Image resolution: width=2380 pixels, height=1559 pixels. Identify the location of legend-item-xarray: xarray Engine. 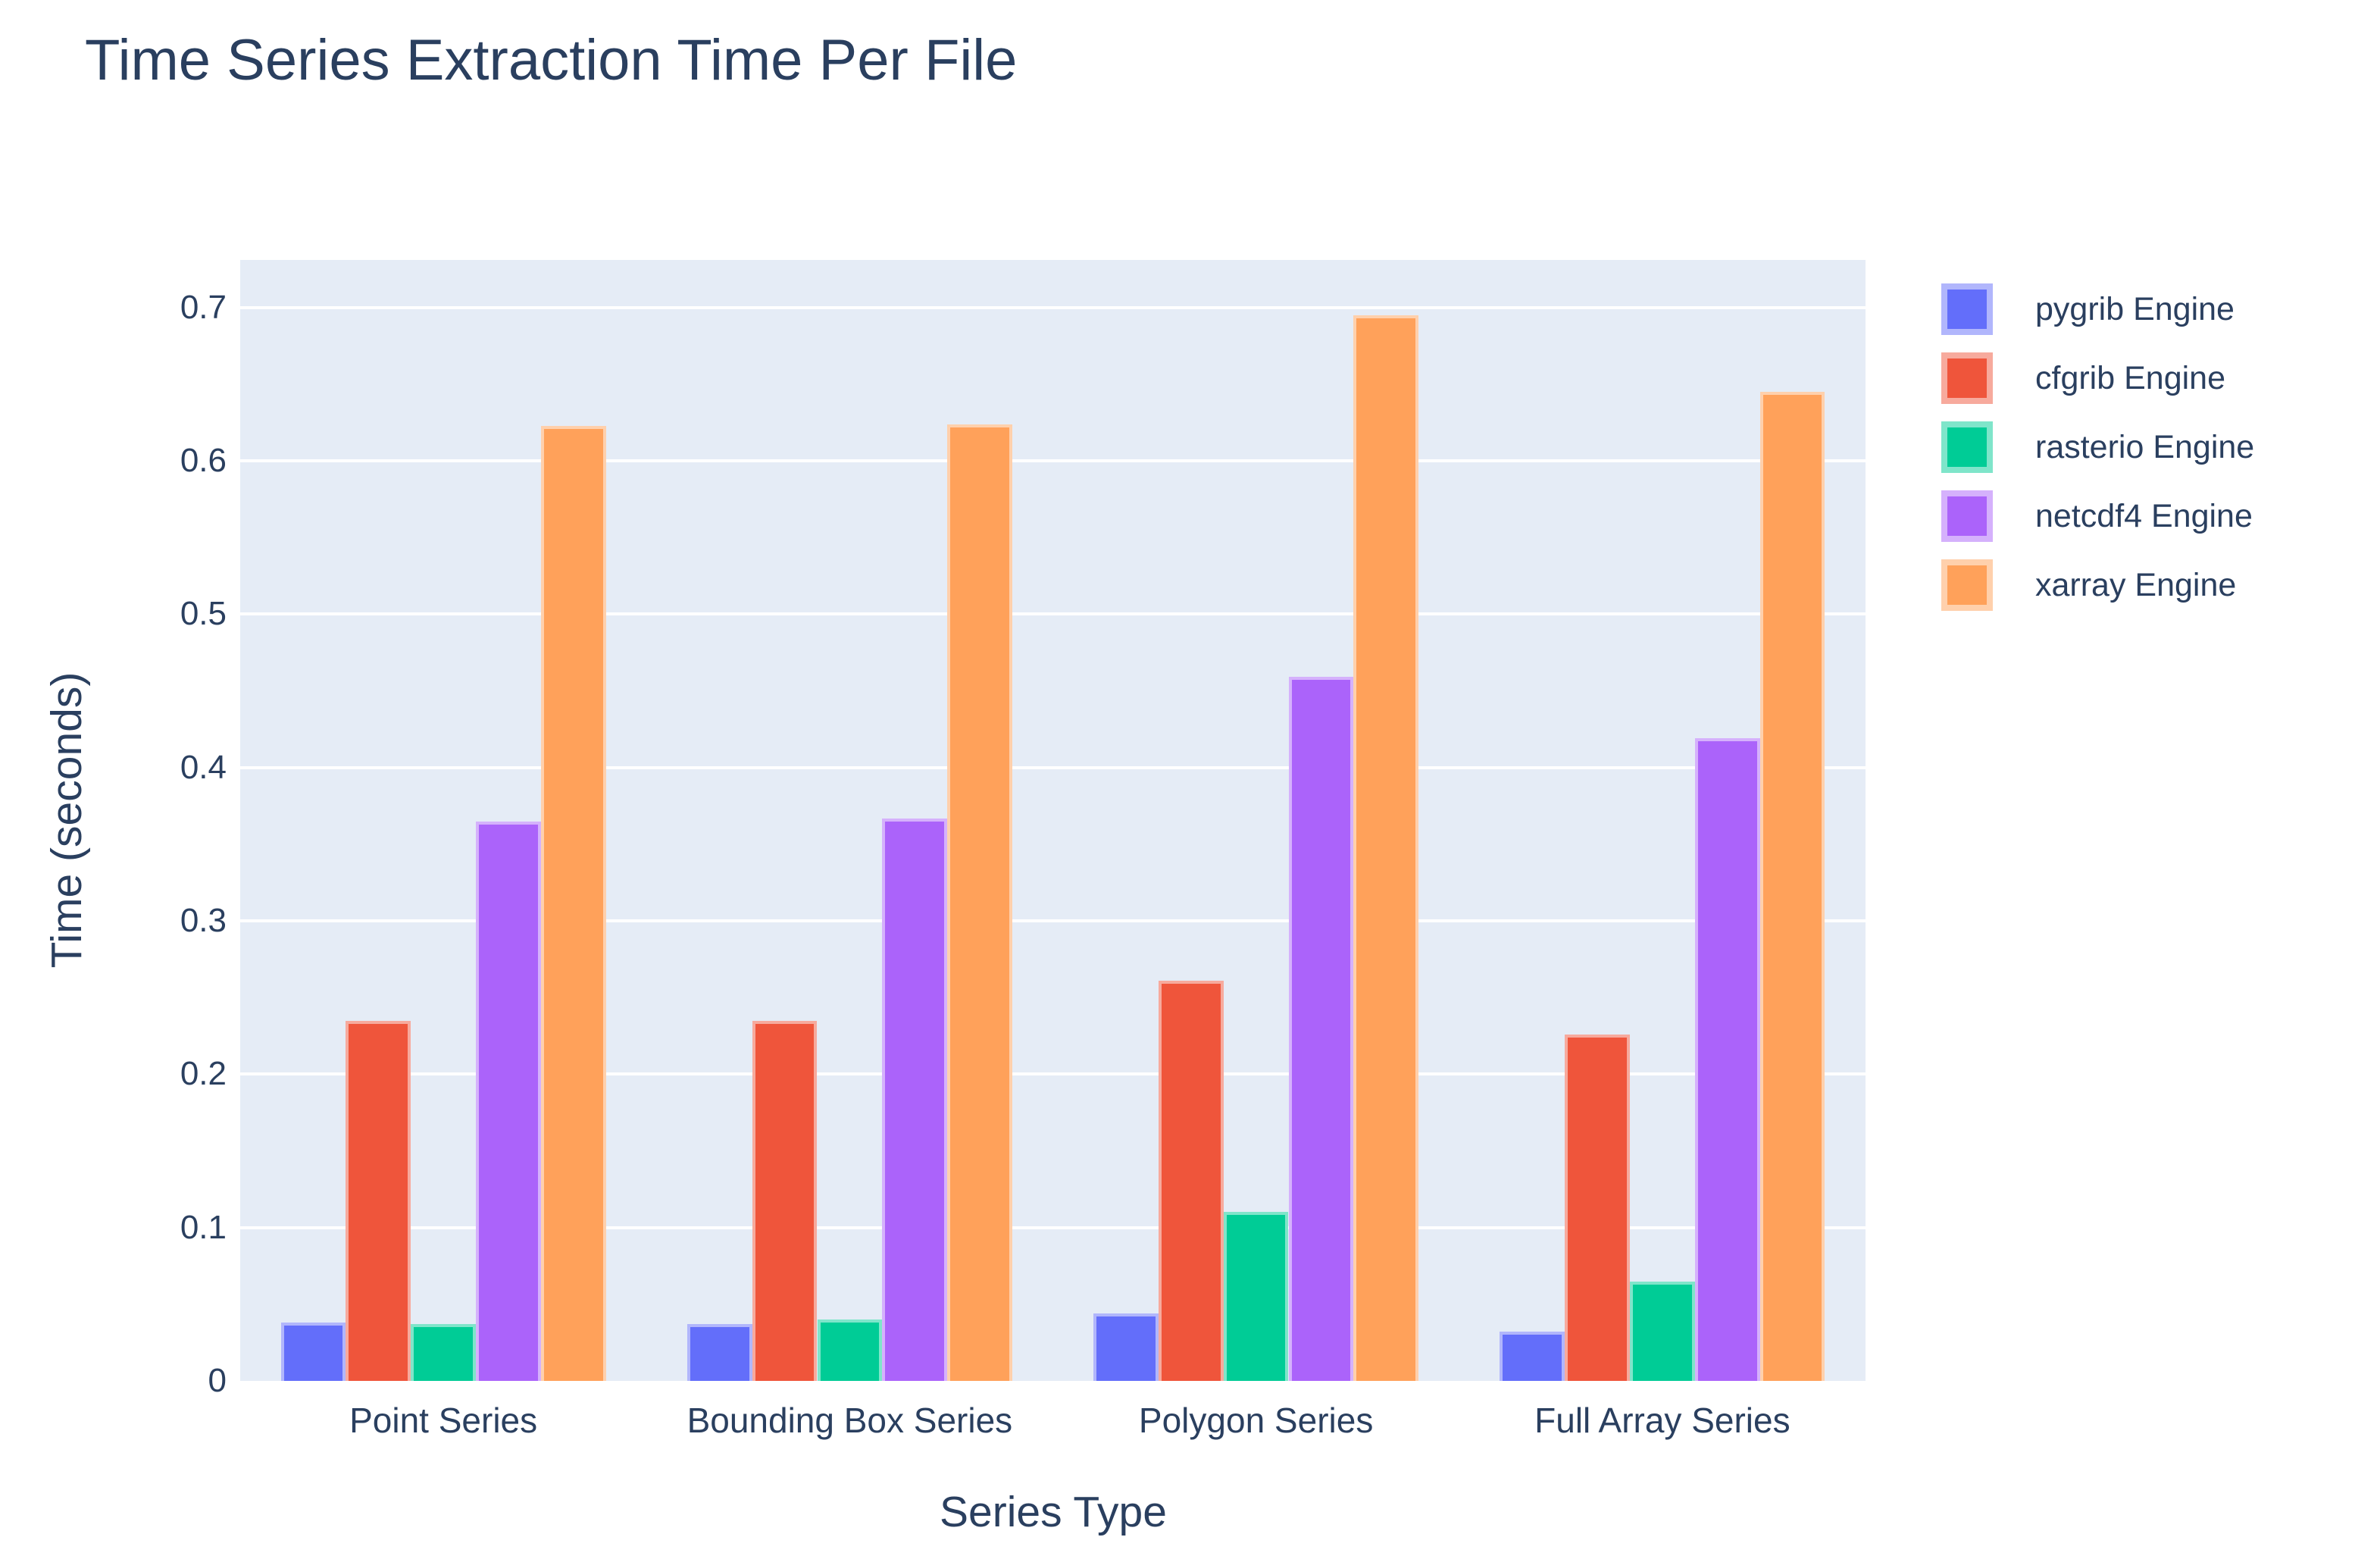
(2097, 585).